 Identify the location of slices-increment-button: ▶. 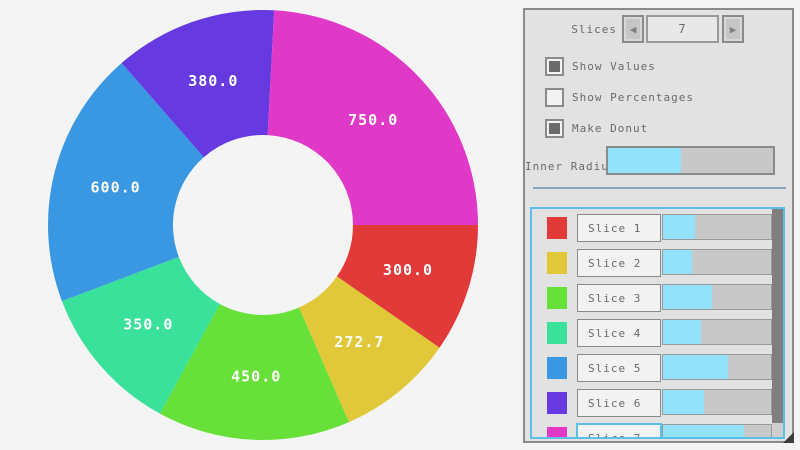
(733, 29).